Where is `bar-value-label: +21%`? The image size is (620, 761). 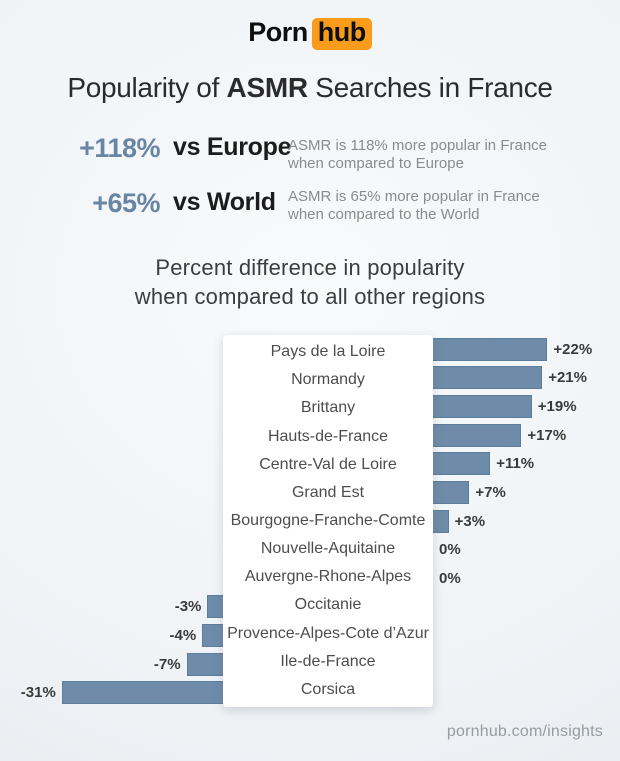
bar-value-label: +21% is located at coordinates (567, 378).